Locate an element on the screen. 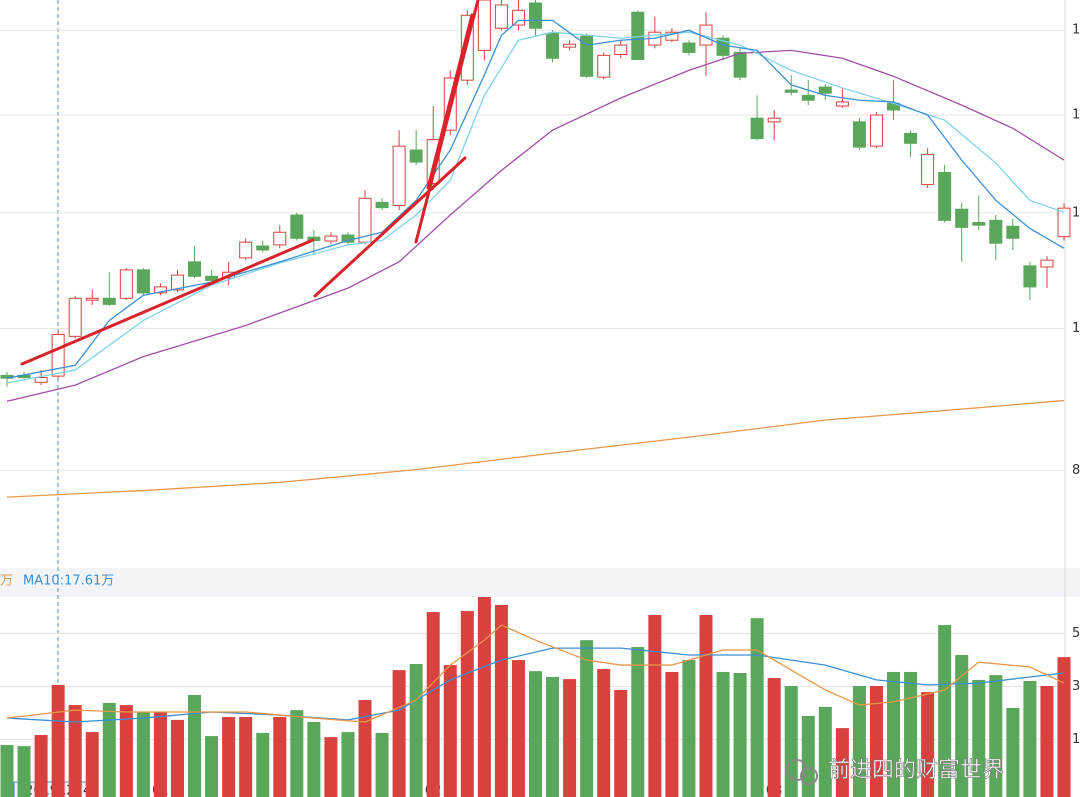  trend-line is located at coordinates (447, 122).